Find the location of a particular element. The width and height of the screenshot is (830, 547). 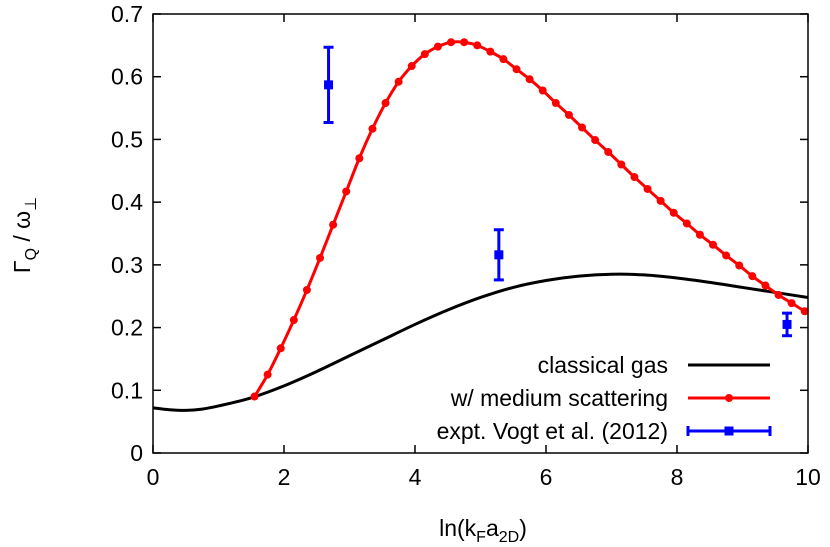

y-tick-label: 0.3 is located at coordinates (127, 265).